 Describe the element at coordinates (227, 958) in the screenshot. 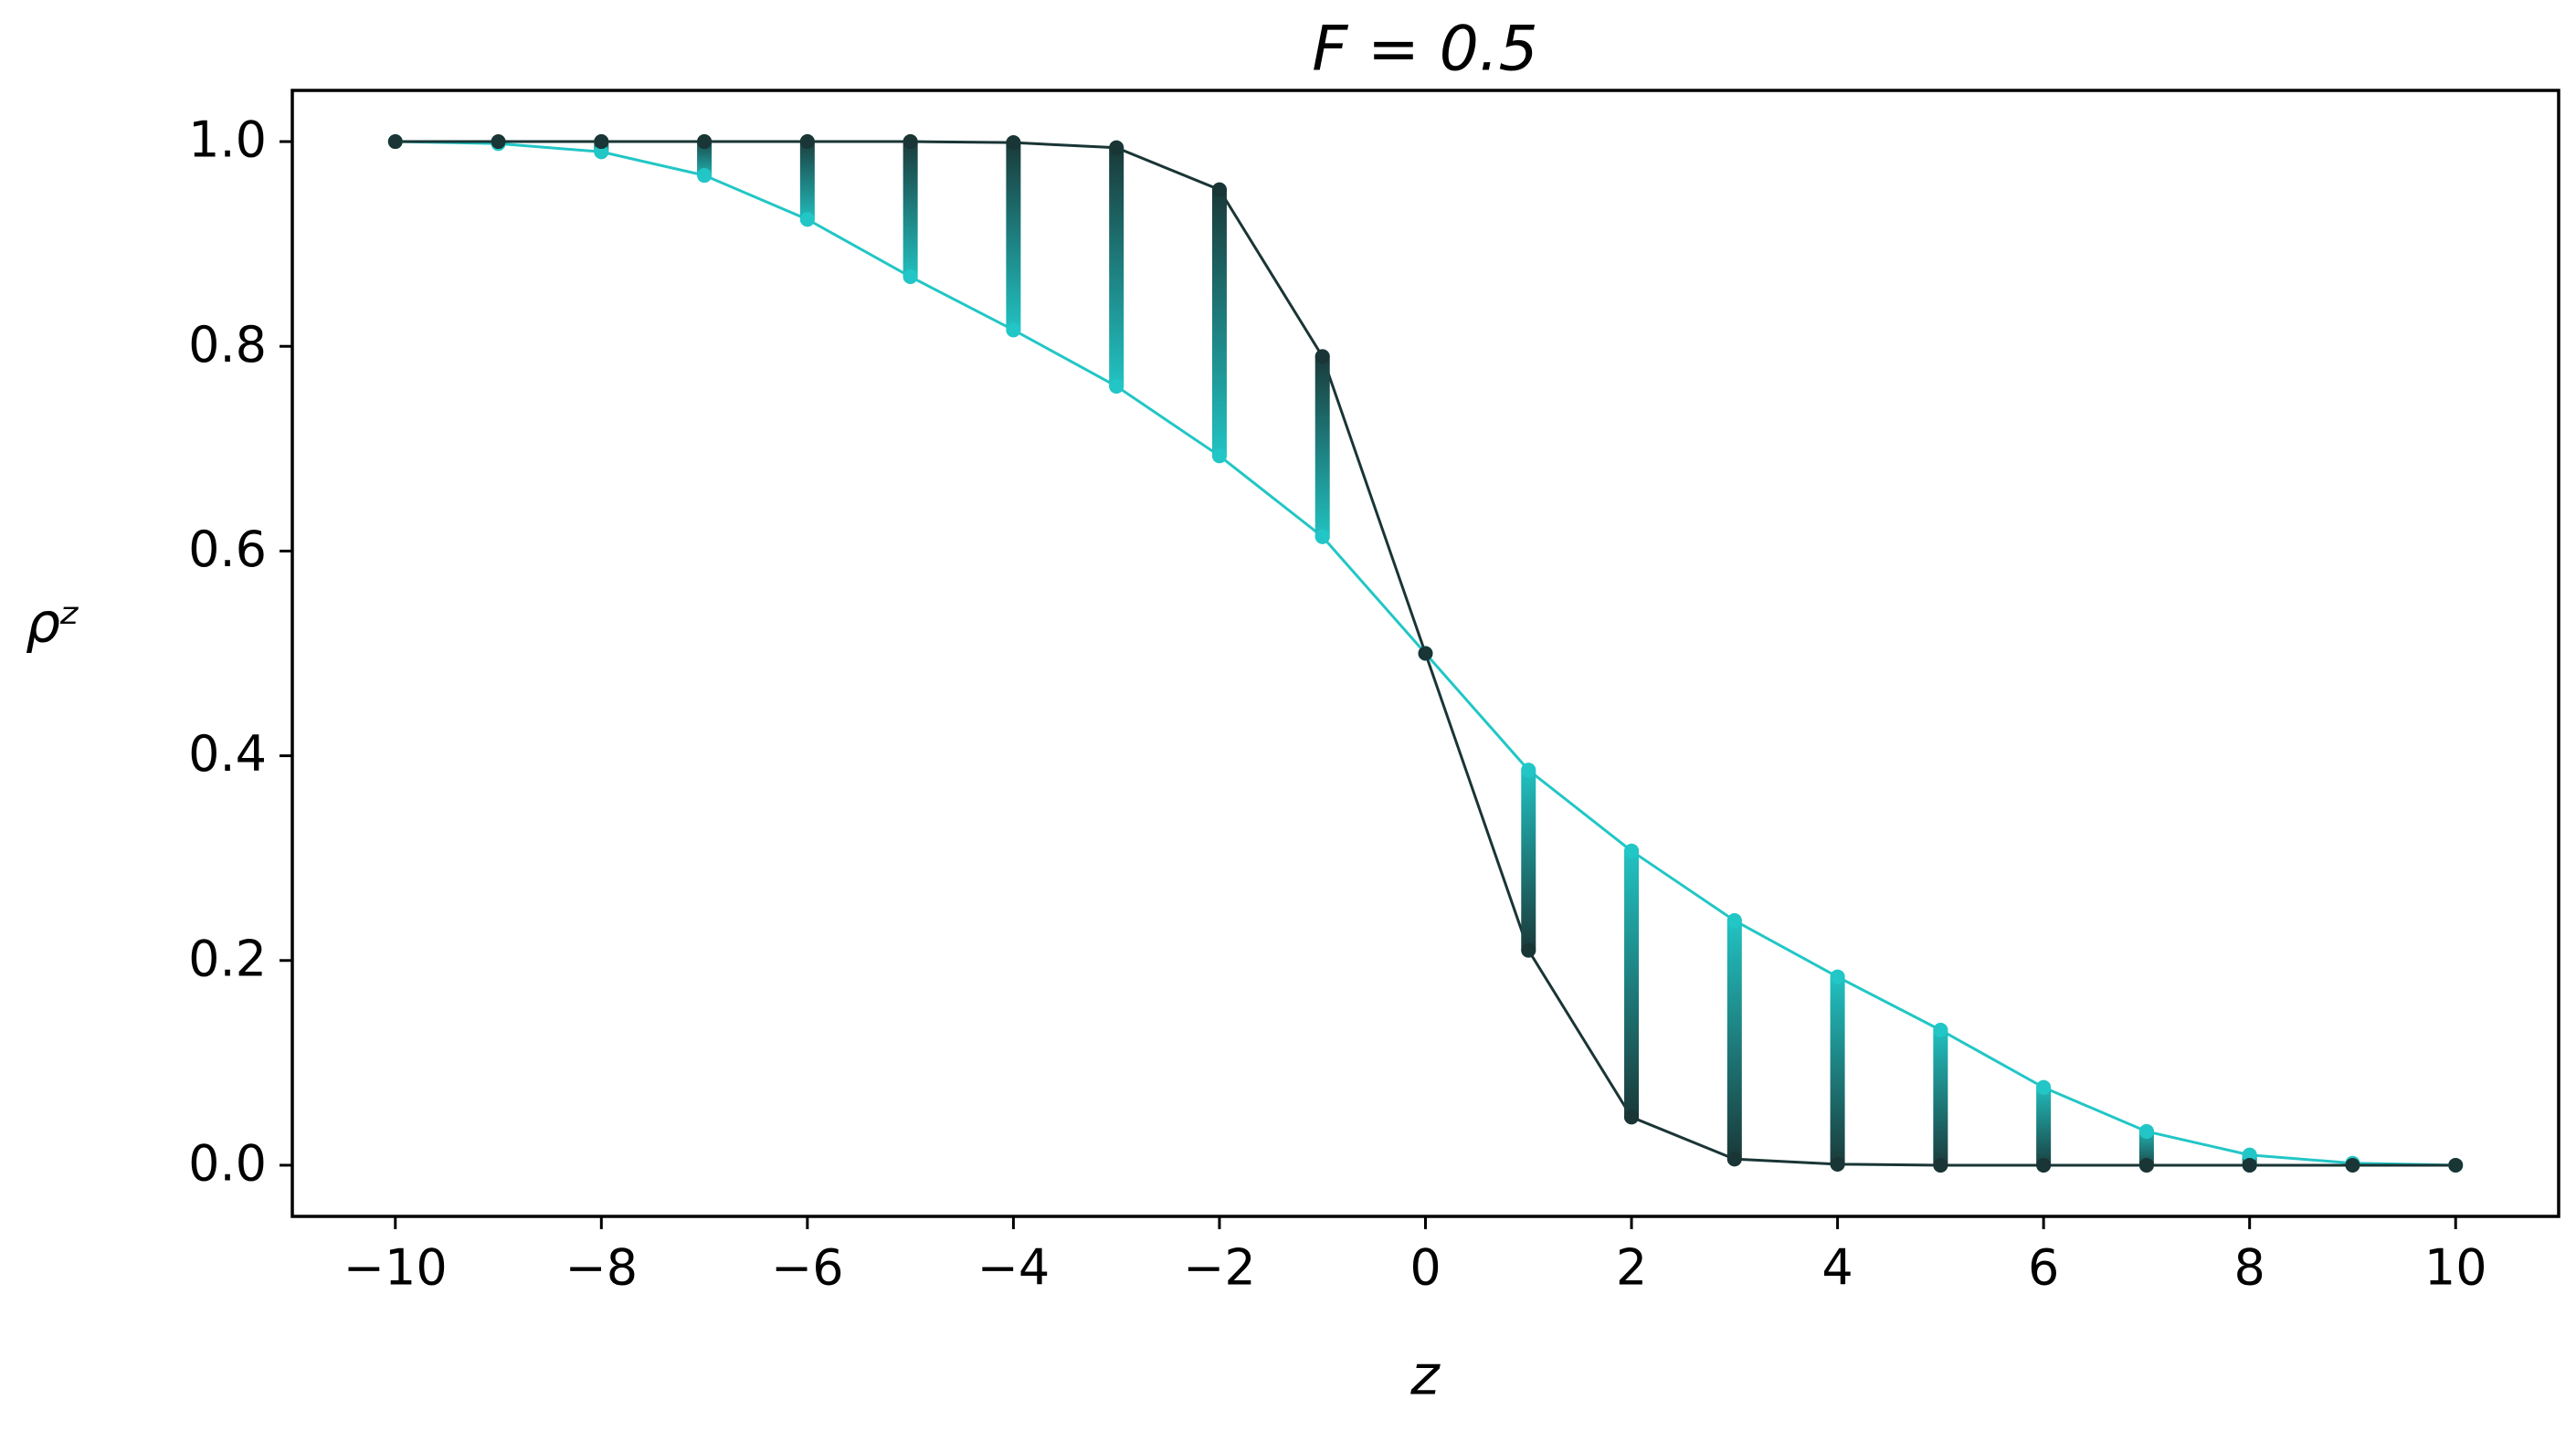

I see `y-tick-label: 0.2` at that location.